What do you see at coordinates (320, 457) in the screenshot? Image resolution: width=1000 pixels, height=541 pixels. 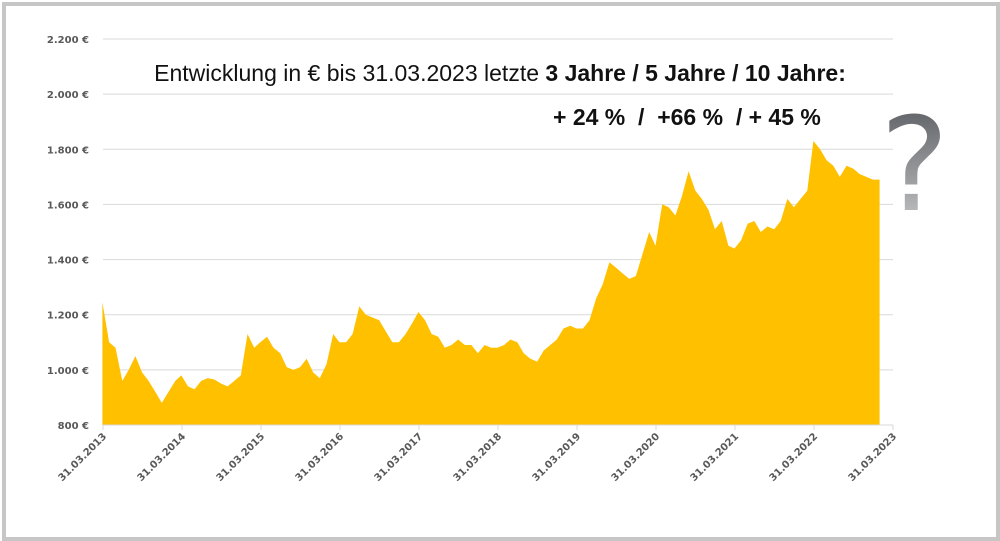 I see `x-tick-label: 31.03.2016` at bounding box center [320, 457].